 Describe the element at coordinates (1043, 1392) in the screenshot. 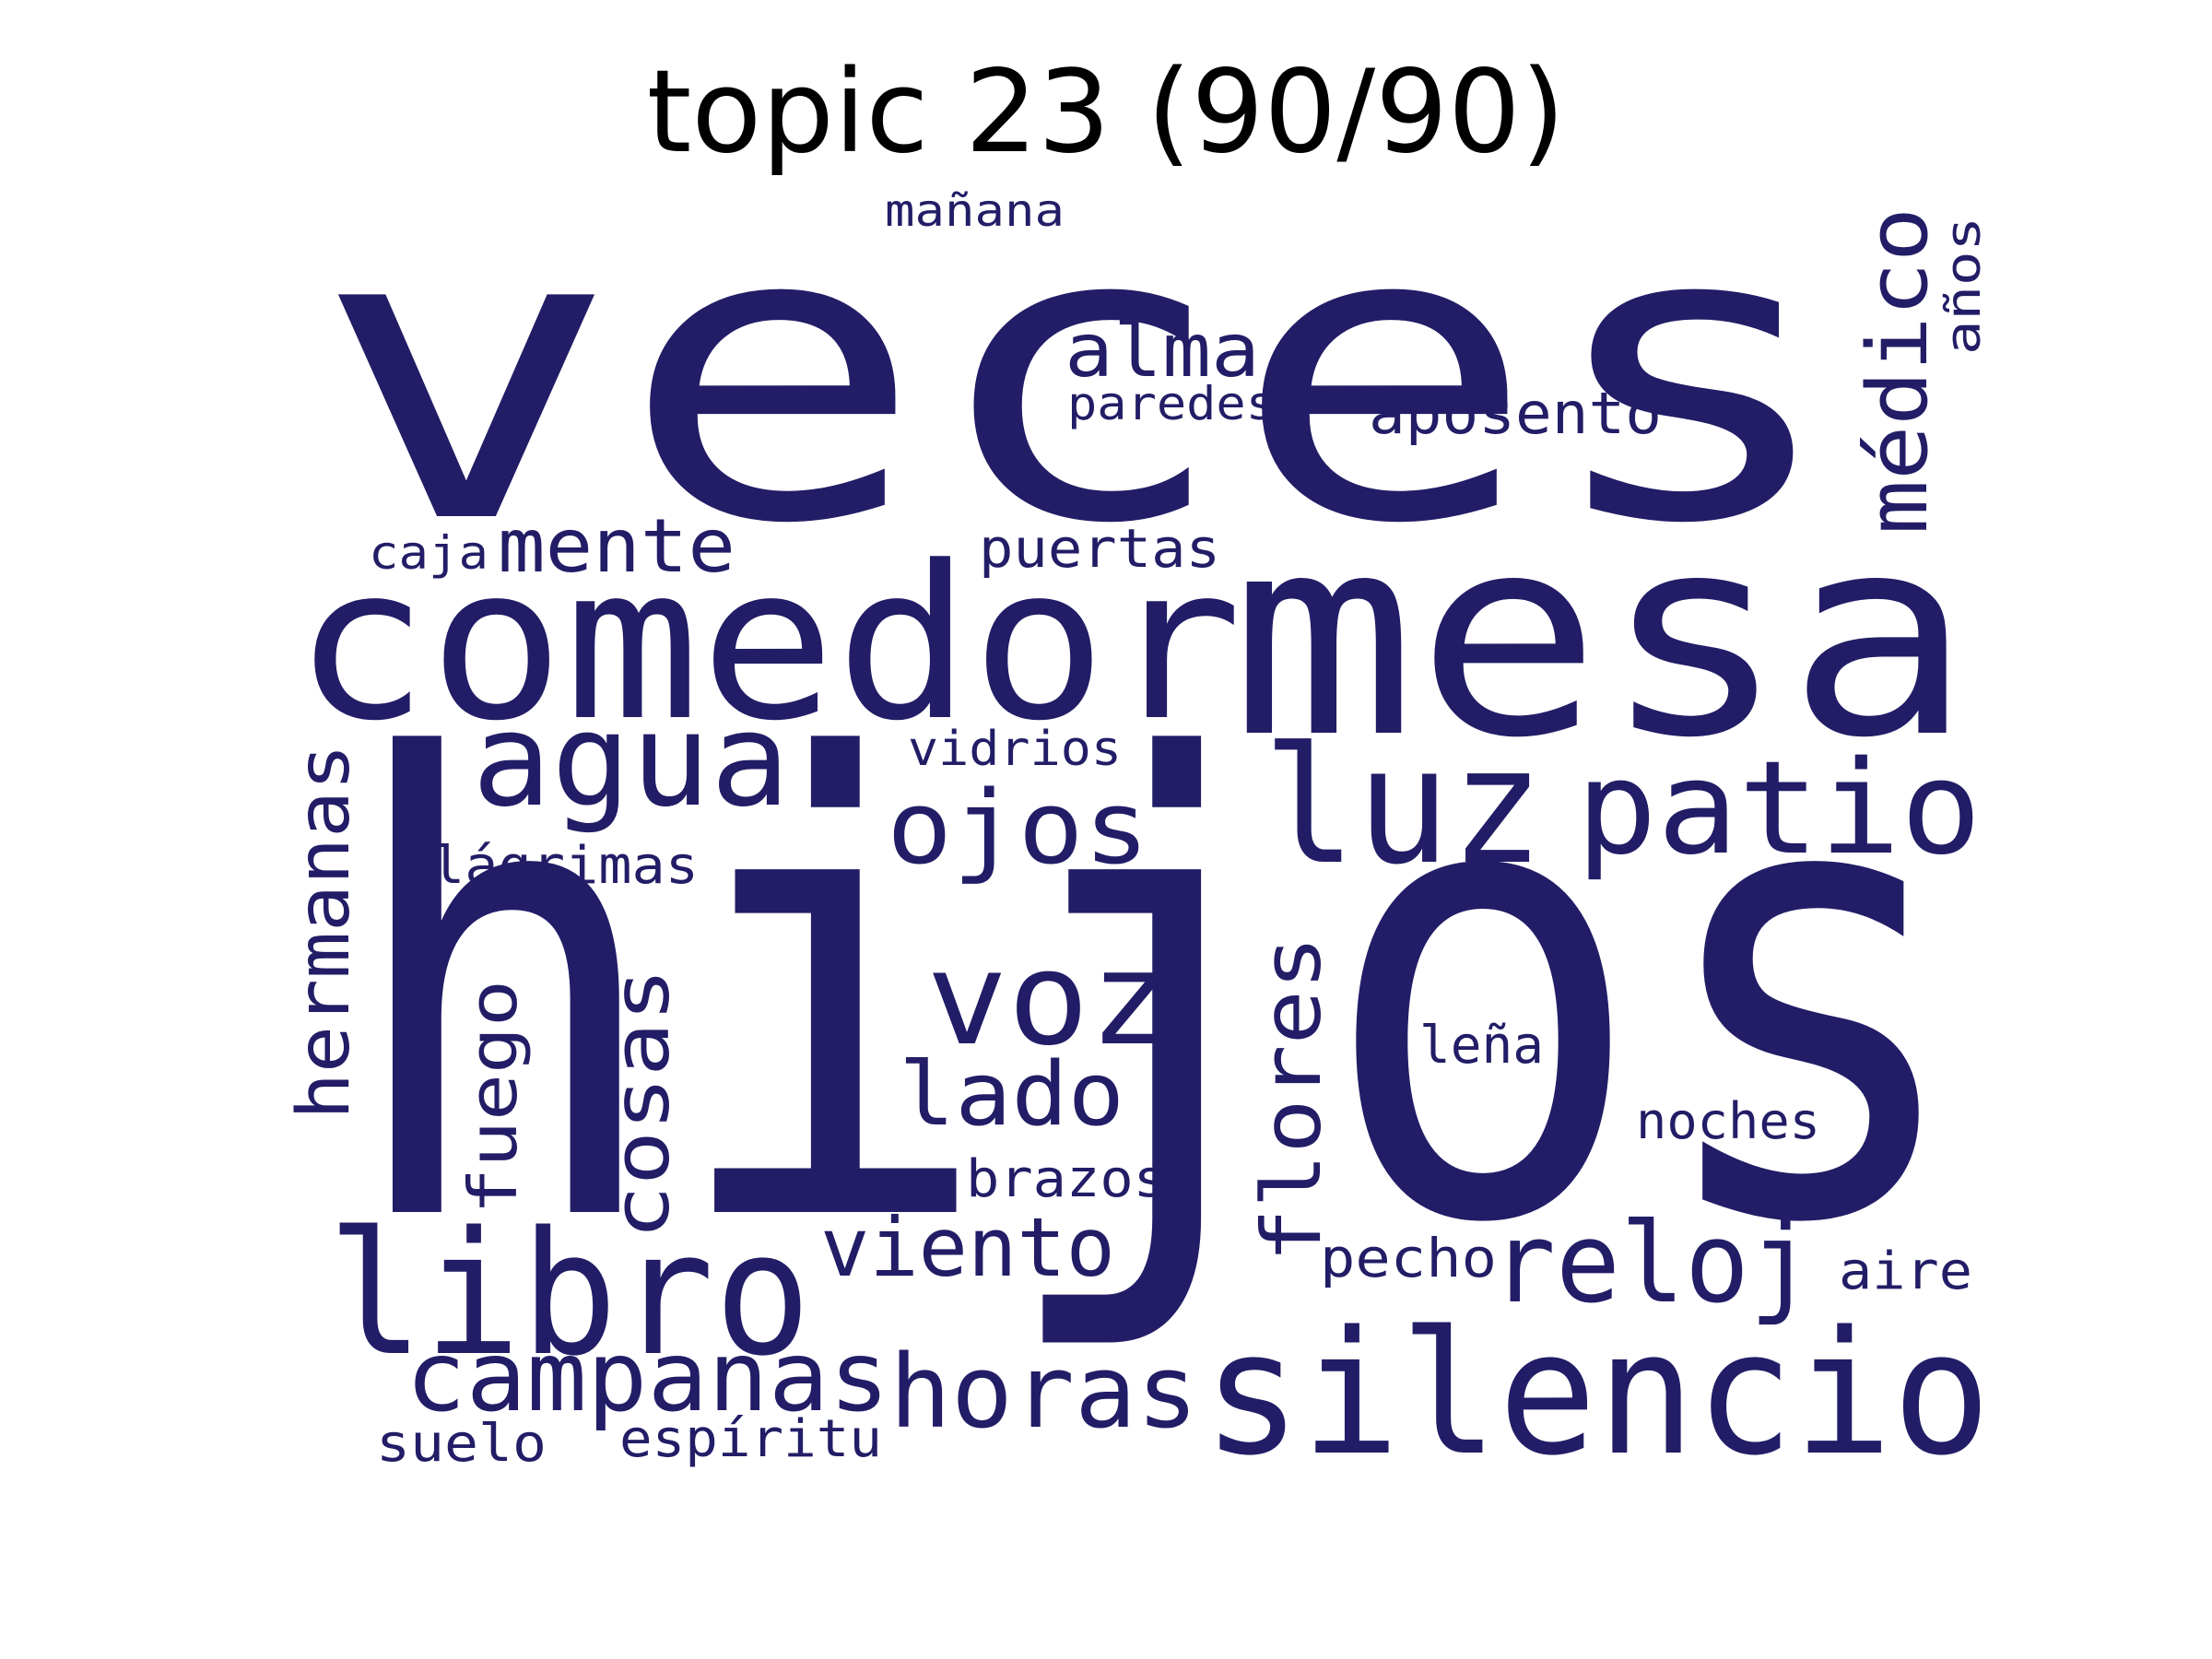

I see `word-horas: horas` at that location.